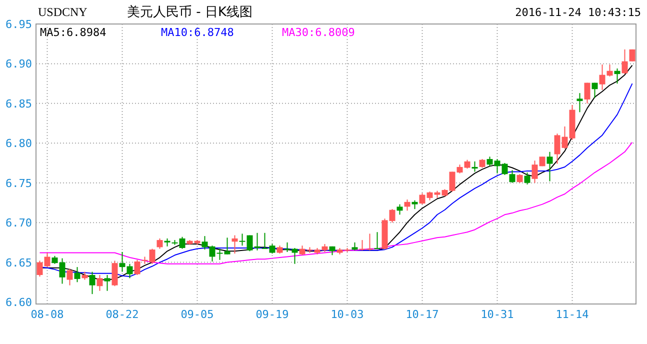 The width and height of the screenshot is (647, 344). Describe the element at coordinates (197, 32) in the screenshot. I see `legend: MA5:6.8984 MA10:6.8748 MA30:6.8009` at that location.